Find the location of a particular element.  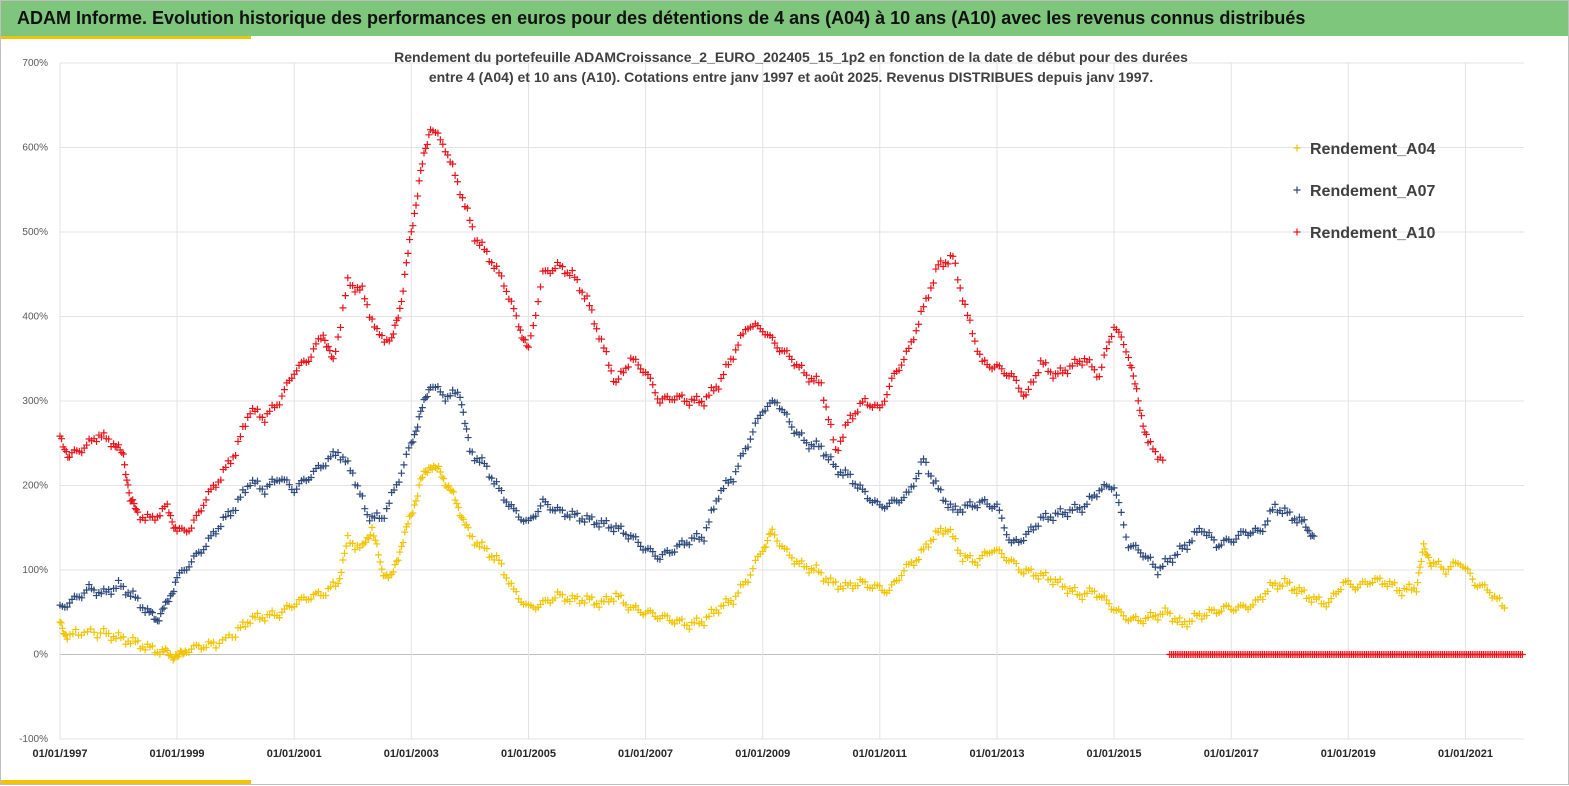

y-tick-label: 100% is located at coordinates (35, 570).